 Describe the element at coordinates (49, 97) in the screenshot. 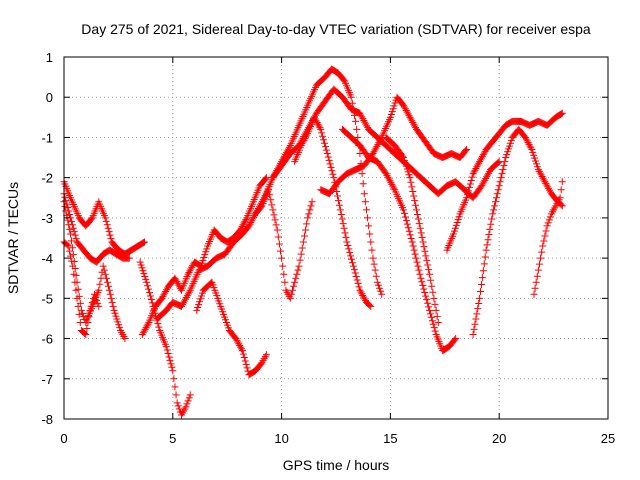

I see `y-tick-label: 0` at that location.